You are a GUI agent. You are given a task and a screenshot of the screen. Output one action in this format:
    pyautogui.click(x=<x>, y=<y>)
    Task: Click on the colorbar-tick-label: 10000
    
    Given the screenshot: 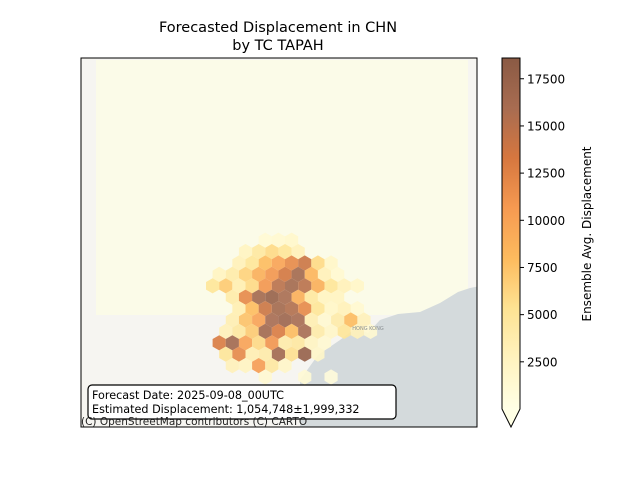 What is the action you would take?
    pyautogui.click(x=546, y=221)
    